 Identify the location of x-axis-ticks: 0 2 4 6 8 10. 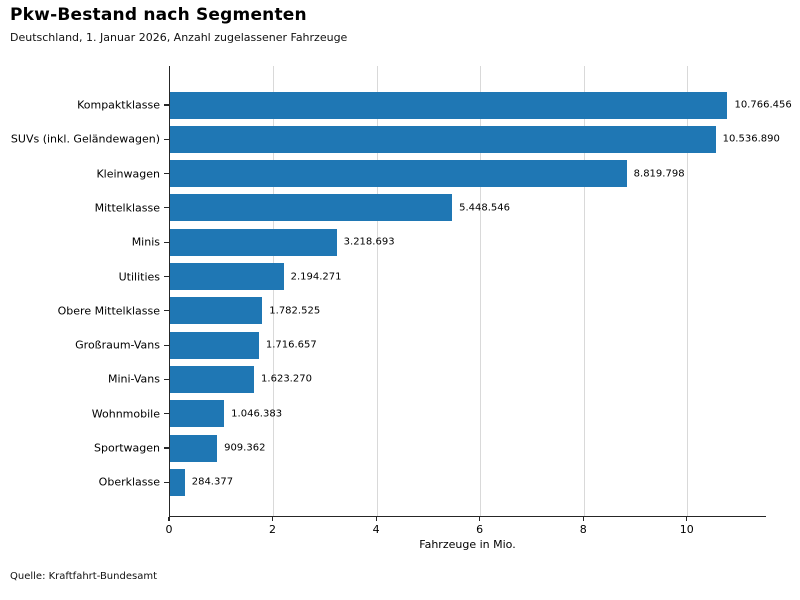
(465, 537).